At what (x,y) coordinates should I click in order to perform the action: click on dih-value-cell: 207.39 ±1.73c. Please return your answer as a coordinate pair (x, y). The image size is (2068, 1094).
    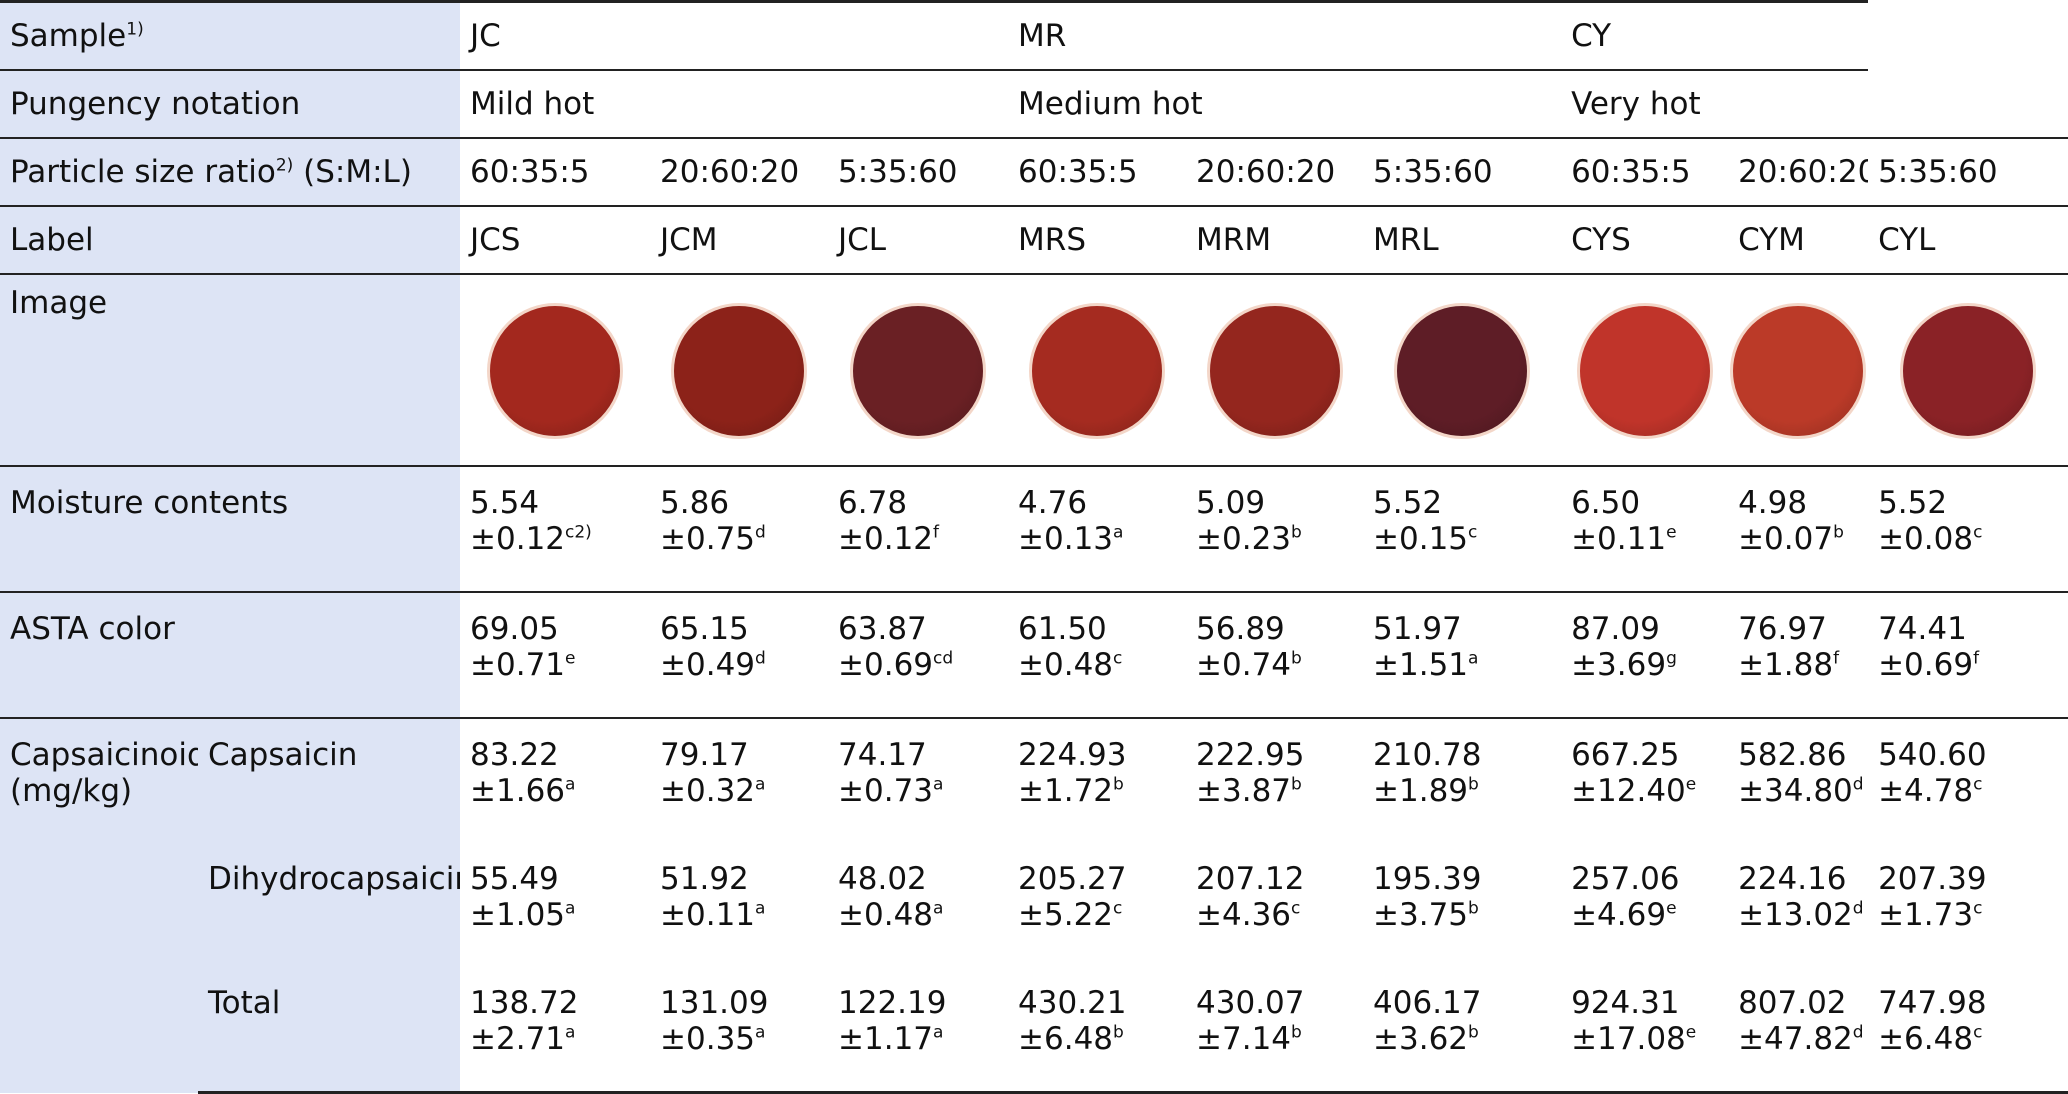
    Looking at the image, I should click on (1968, 905).